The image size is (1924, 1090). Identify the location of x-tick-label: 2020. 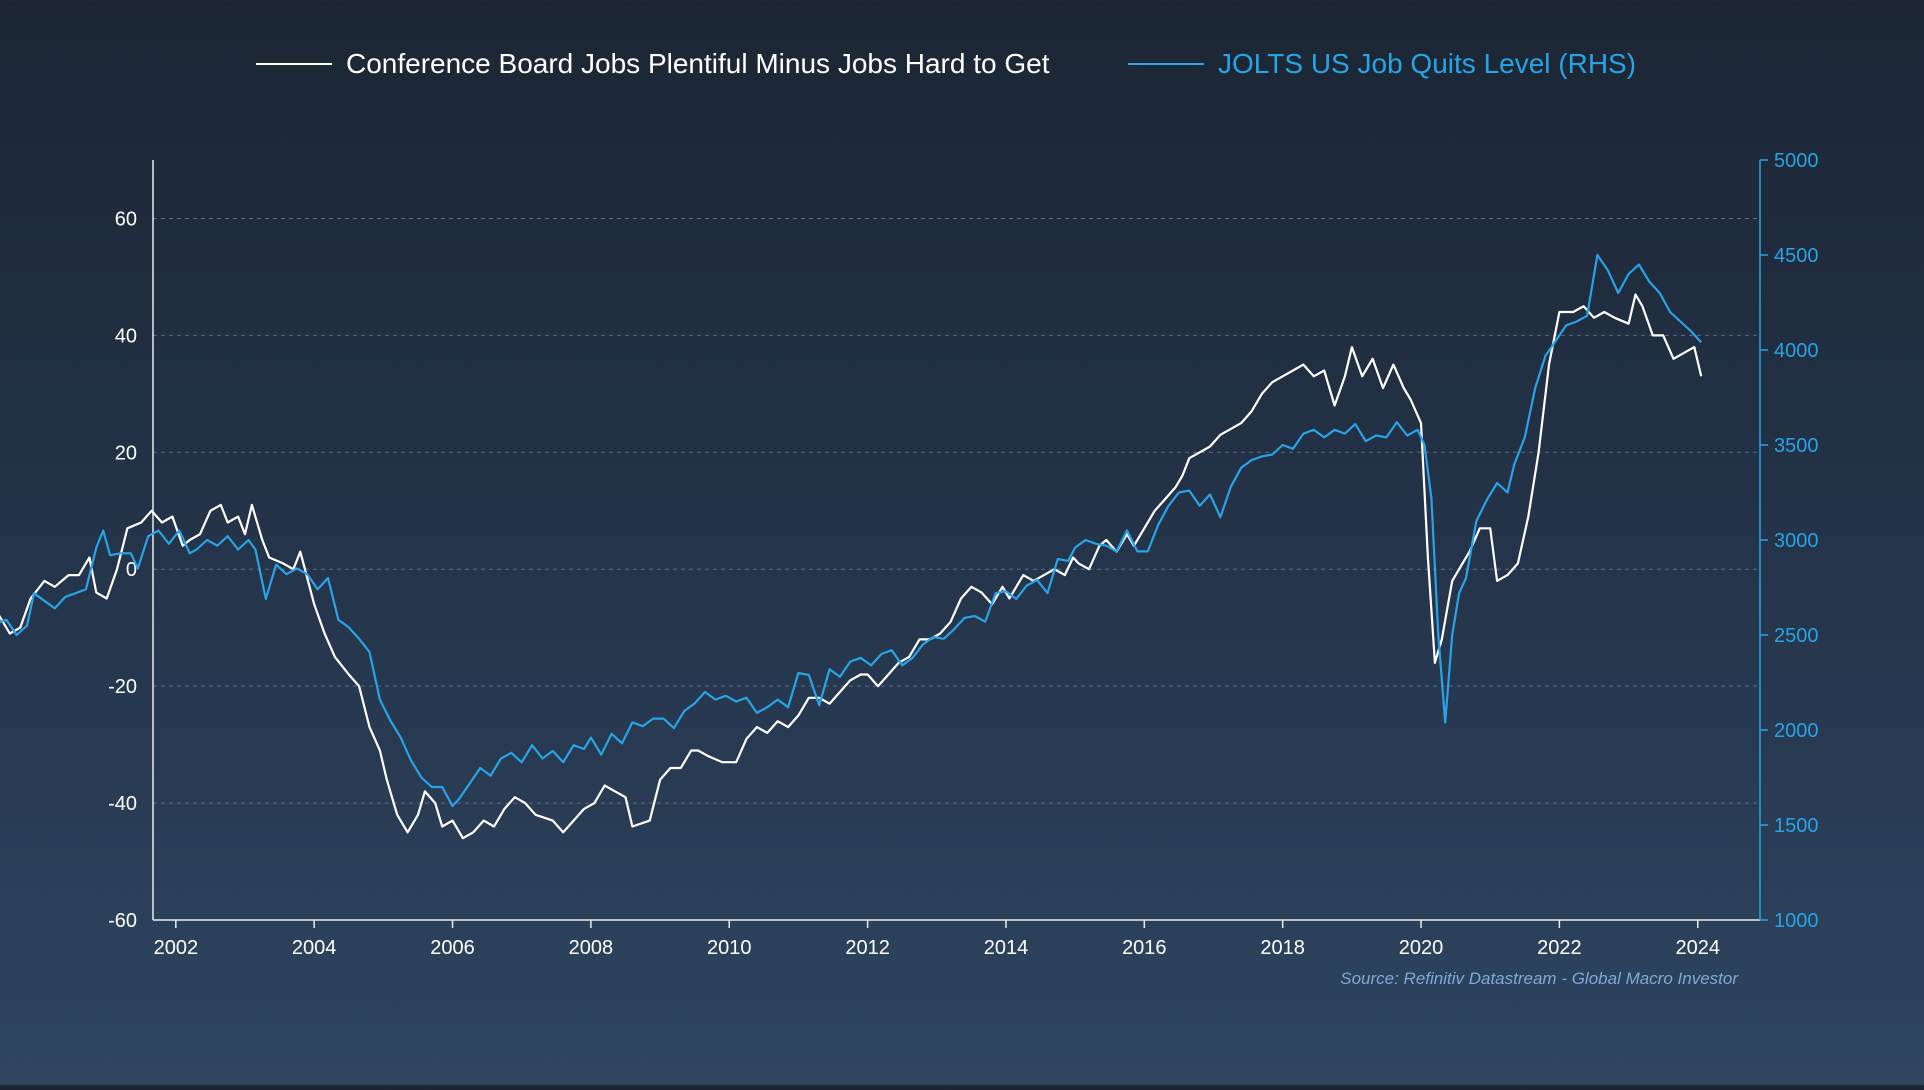
(1421, 948).